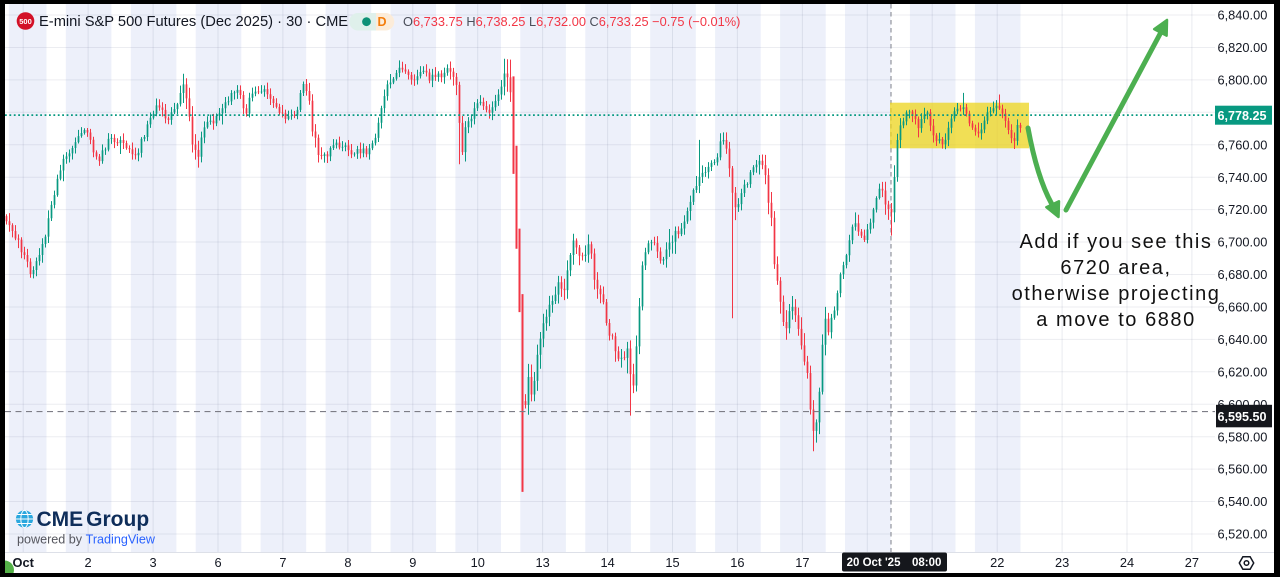 Image resolution: width=1280 pixels, height=577 pixels. What do you see at coordinates (1243, 307) in the screenshot?
I see `svg-text: 6,660.00` at bounding box center [1243, 307].